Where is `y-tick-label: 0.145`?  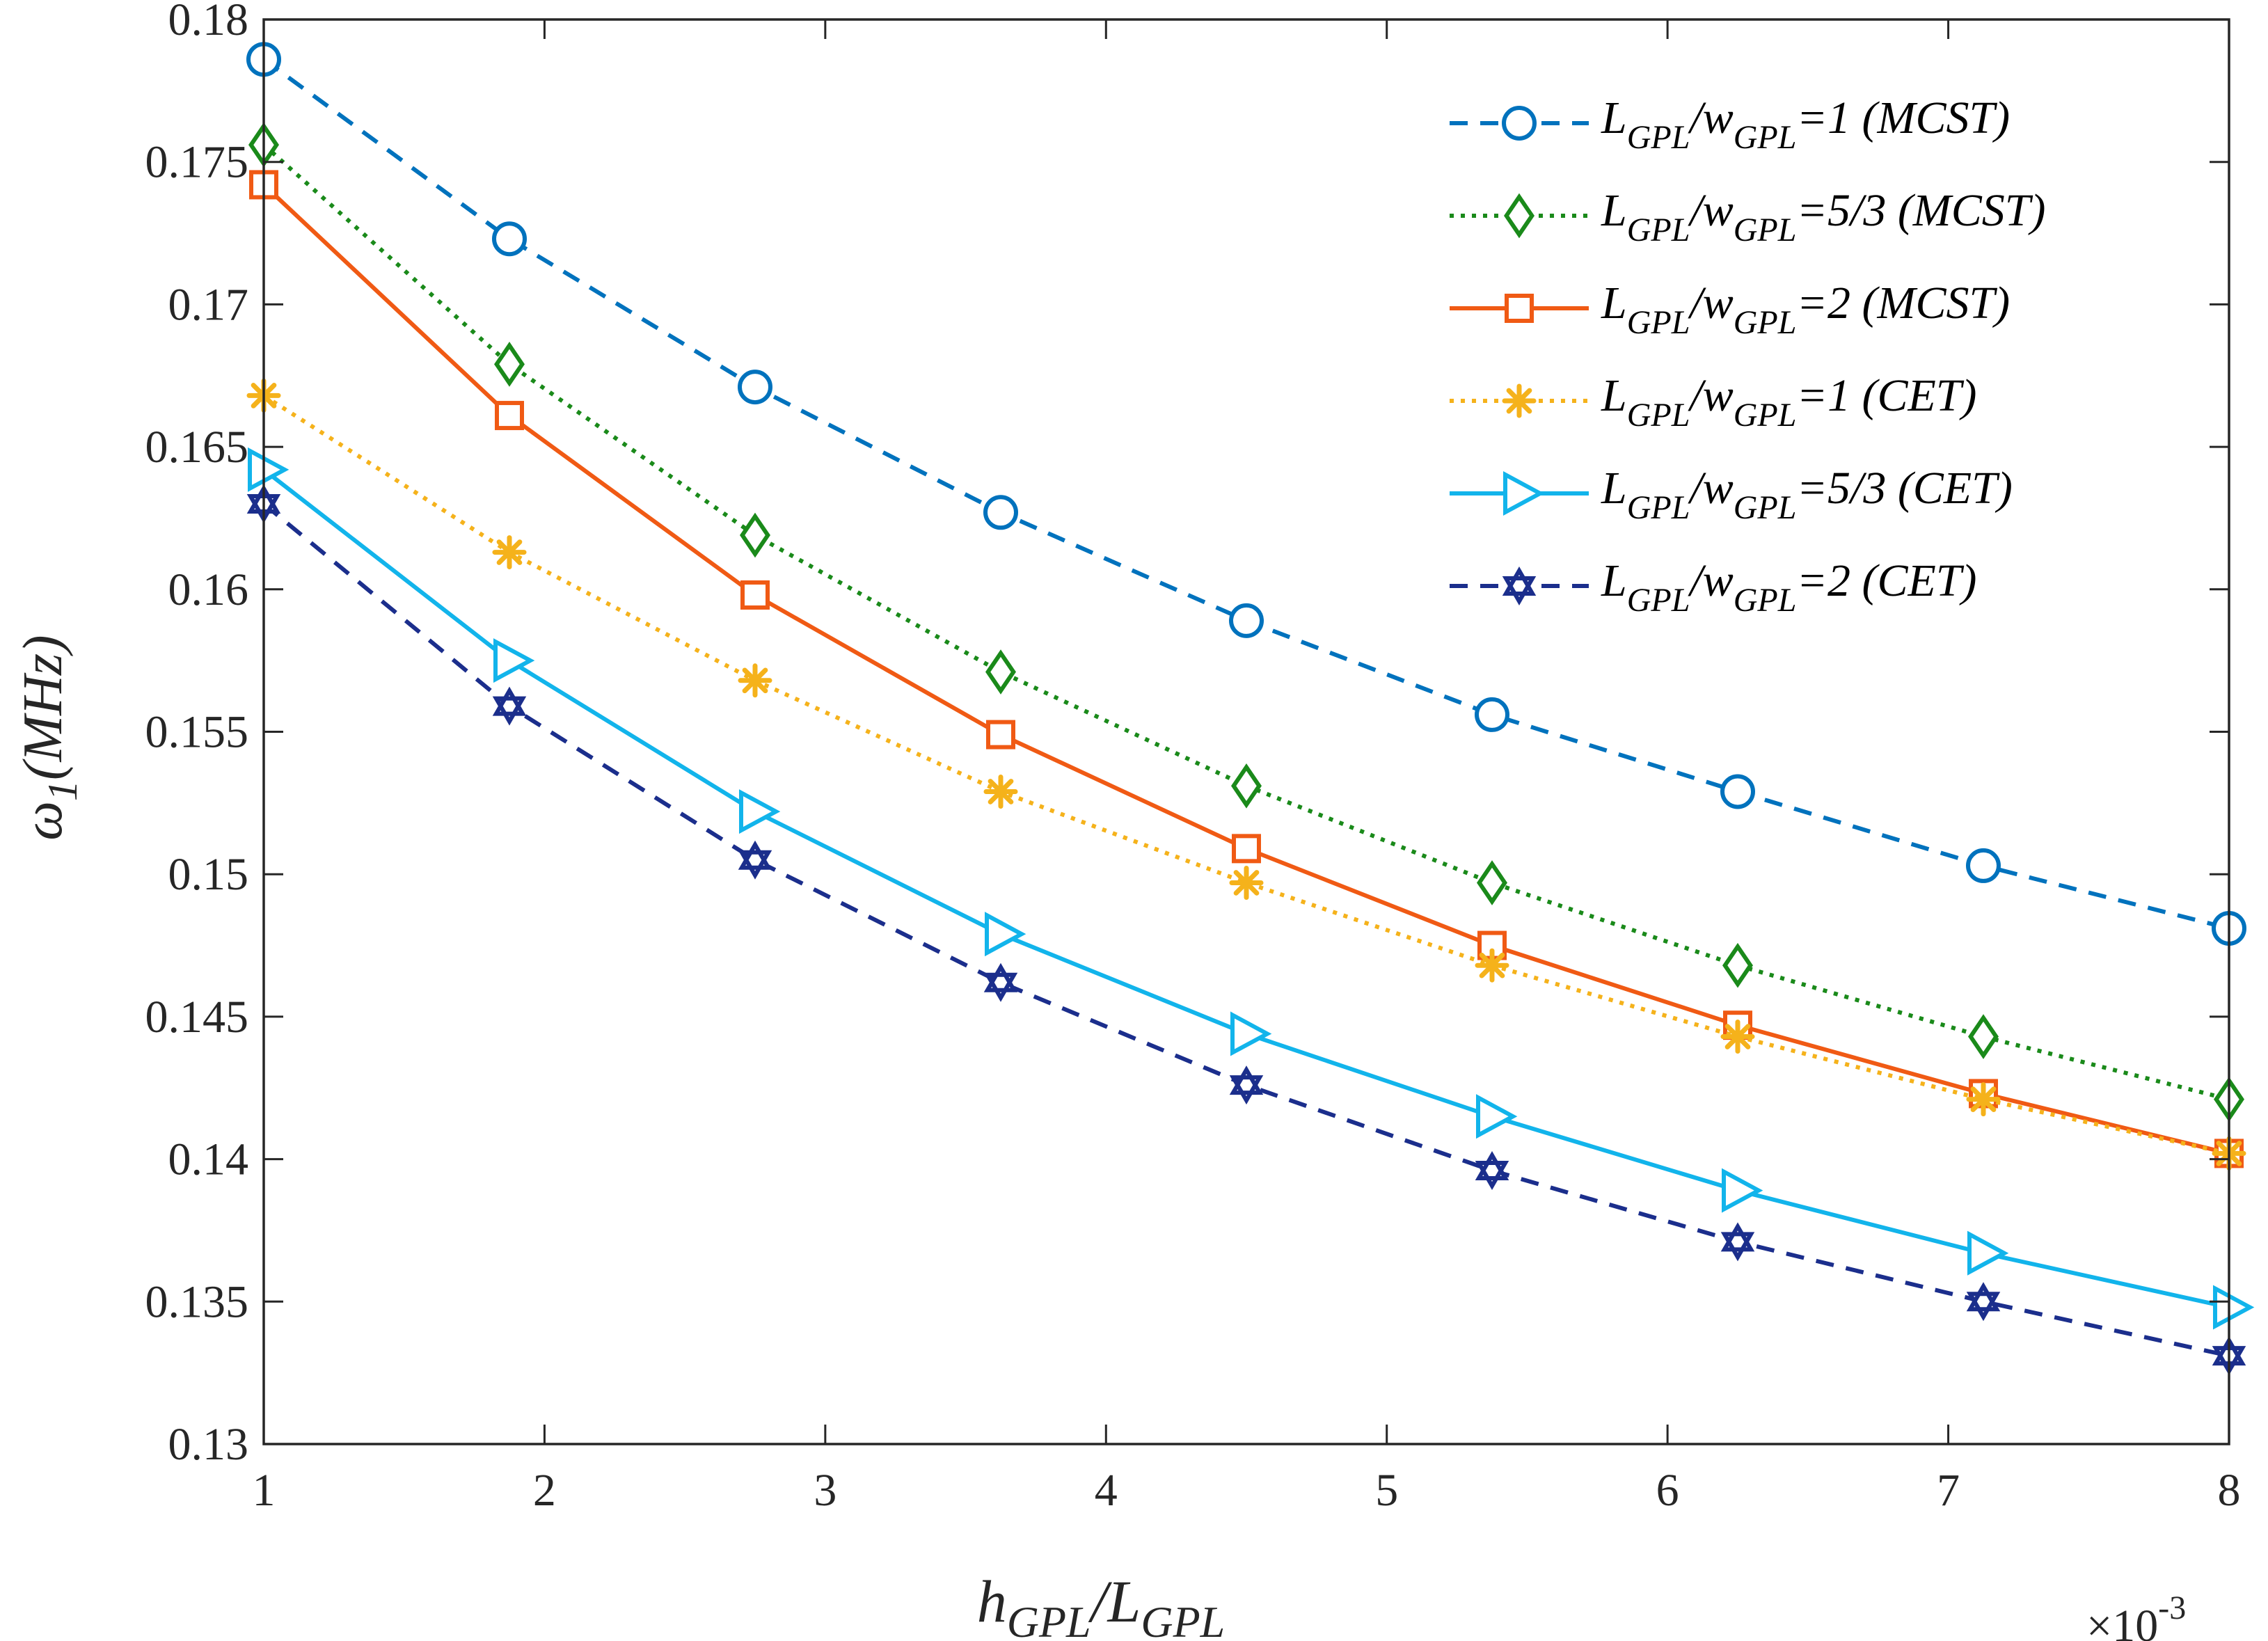 y-tick-label: 0.145 is located at coordinates (197, 1017).